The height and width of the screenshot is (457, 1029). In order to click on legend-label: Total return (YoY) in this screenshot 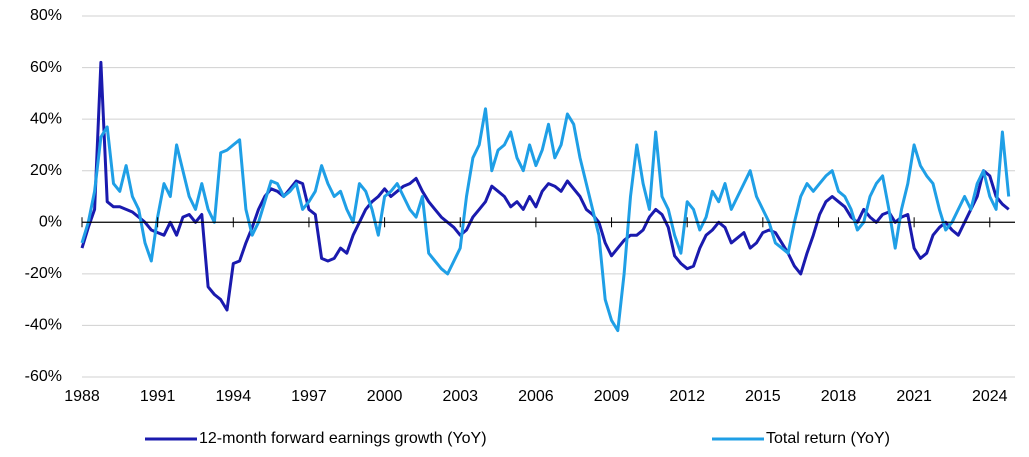, I will do `click(828, 438)`.